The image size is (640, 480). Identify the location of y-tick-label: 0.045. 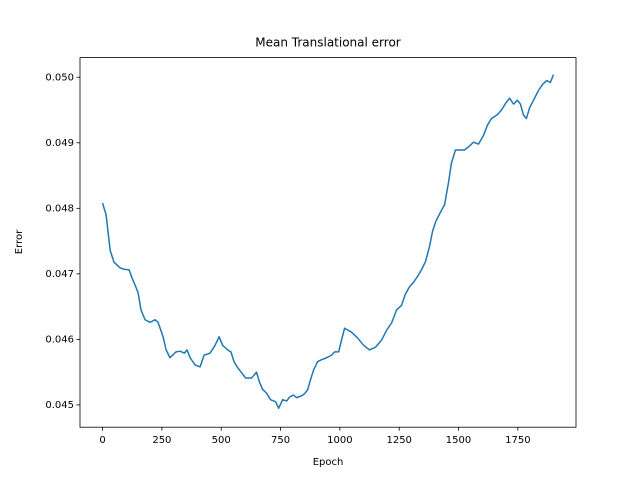
(59, 405).